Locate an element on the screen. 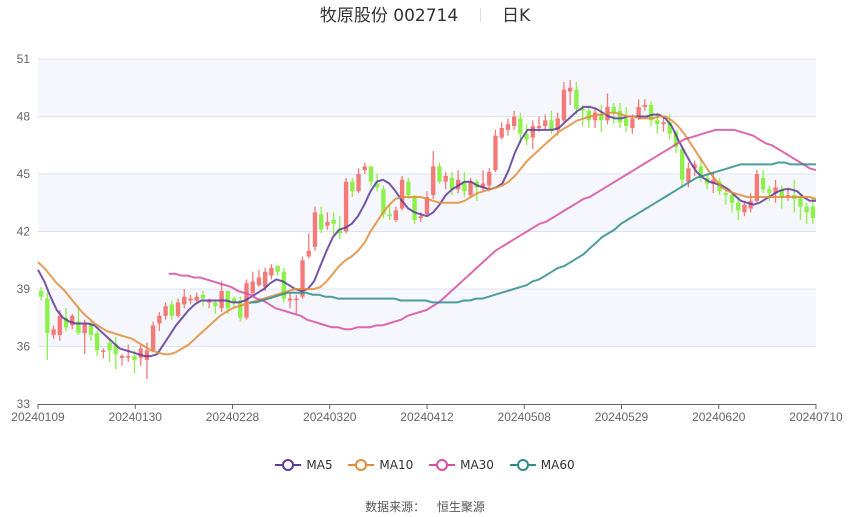 This screenshot has width=850, height=517. legend-item-ma60: MA60 is located at coordinates (542, 465).